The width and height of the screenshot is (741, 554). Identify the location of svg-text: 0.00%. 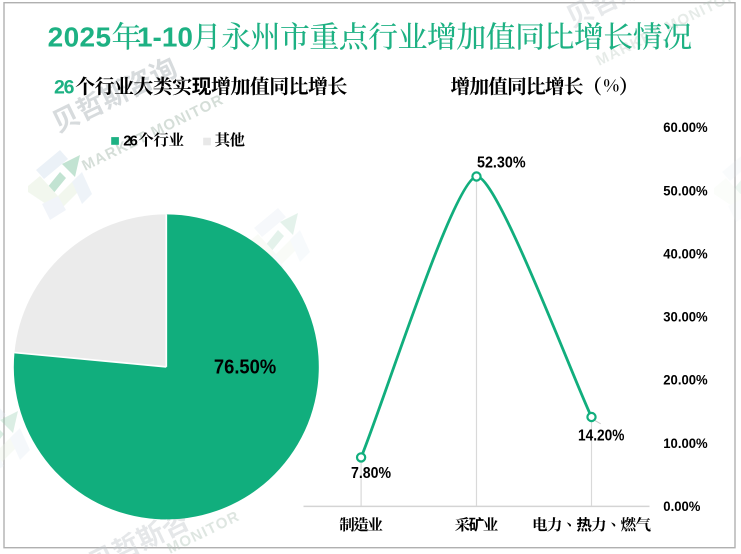
(682, 506).